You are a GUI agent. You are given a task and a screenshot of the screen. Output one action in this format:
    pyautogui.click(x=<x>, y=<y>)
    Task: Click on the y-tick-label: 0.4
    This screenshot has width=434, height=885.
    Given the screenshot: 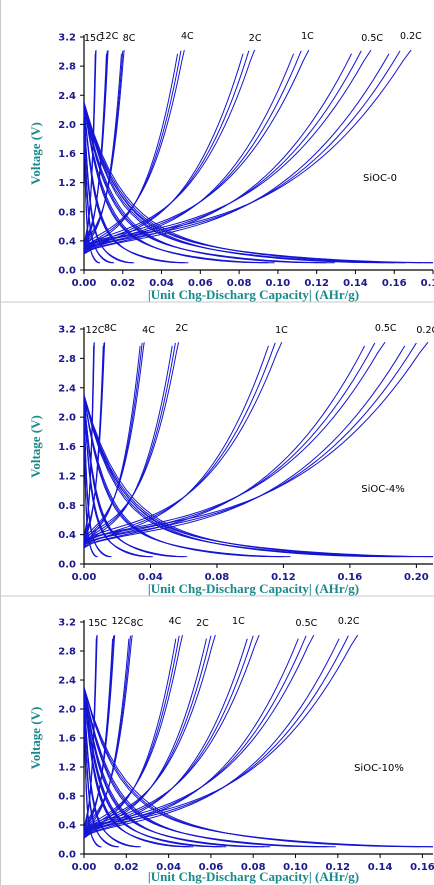 What is the action you would take?
    pyautogui.click(x=67, y=241)
    